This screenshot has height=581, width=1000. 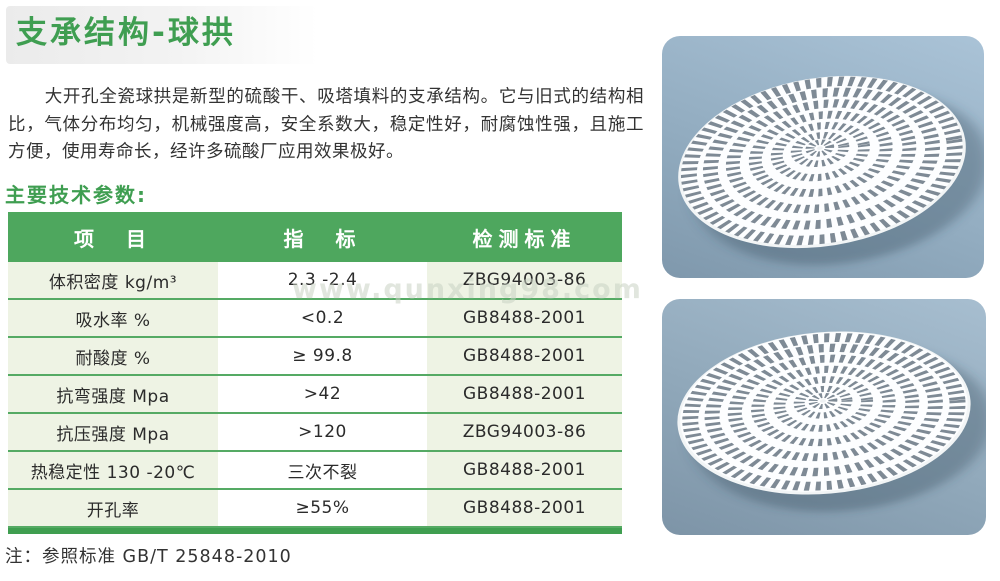 I want to click on table-row: 抗弯强度 Mpa >42 GB8488-2001, so click(x=315, y=395).